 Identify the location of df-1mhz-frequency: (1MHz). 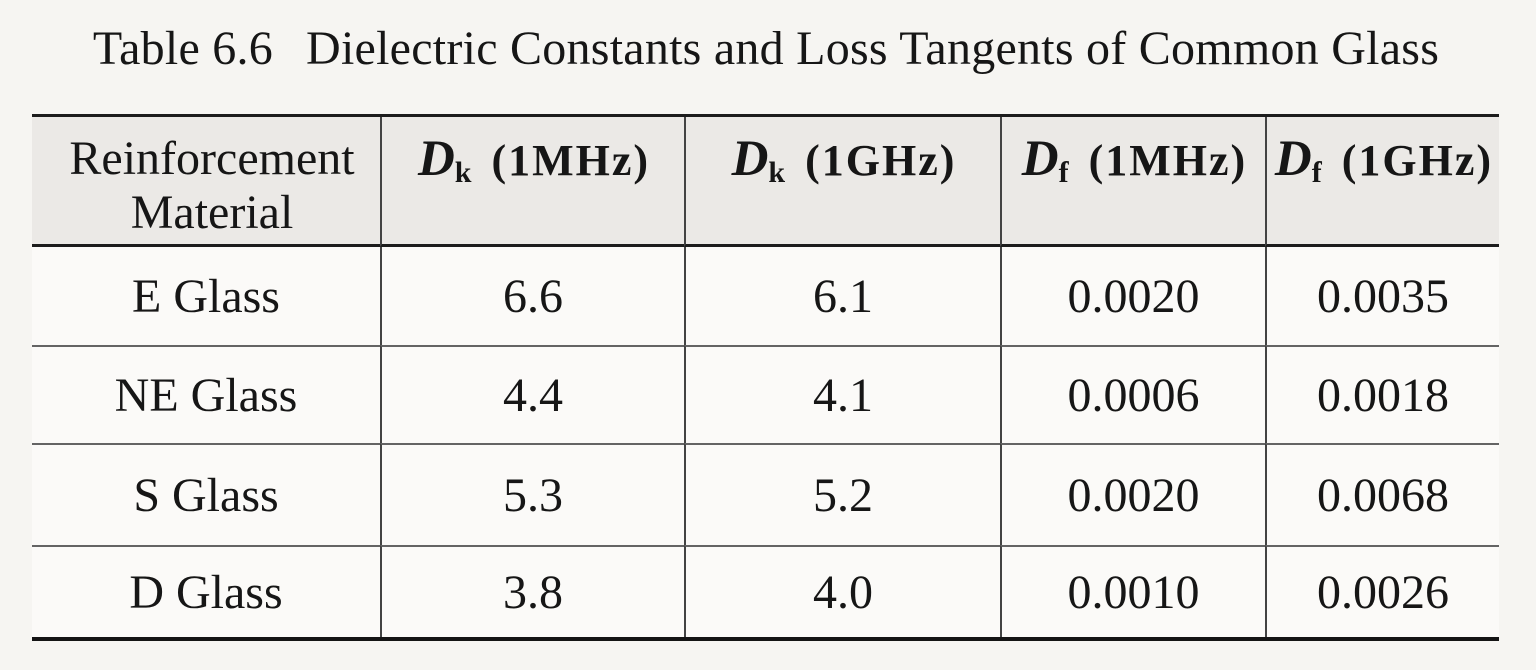
(1168, 160).